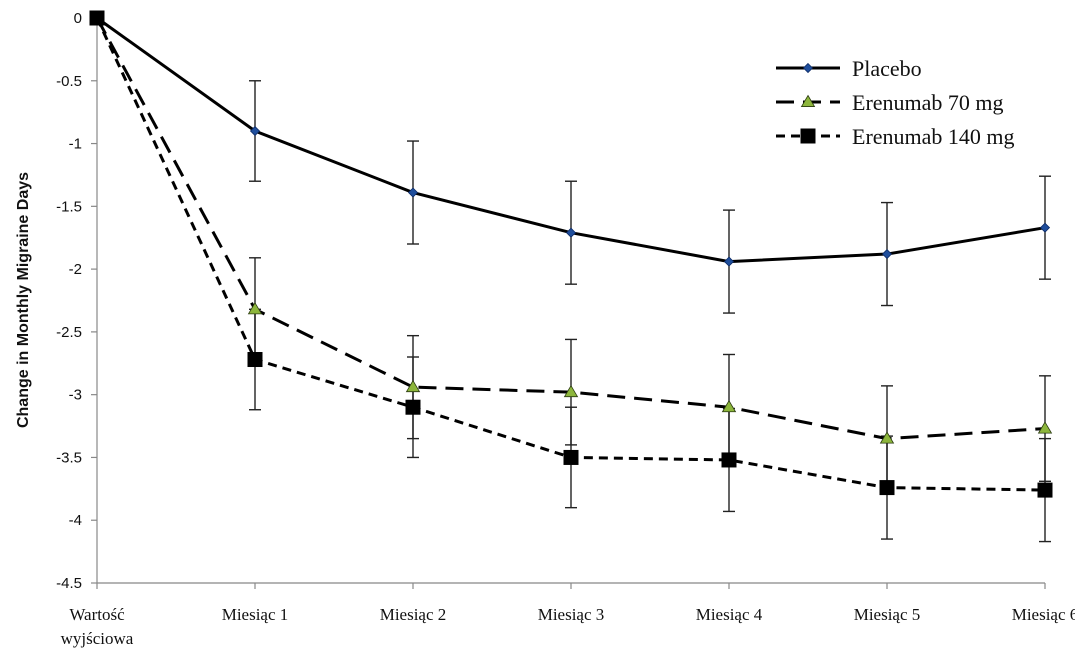 The image size is (1075, 666). Describe the element at coordinates (97, 626) in the screenshot. I see `x-tick-label: Wartość wyjściowa` at that location.